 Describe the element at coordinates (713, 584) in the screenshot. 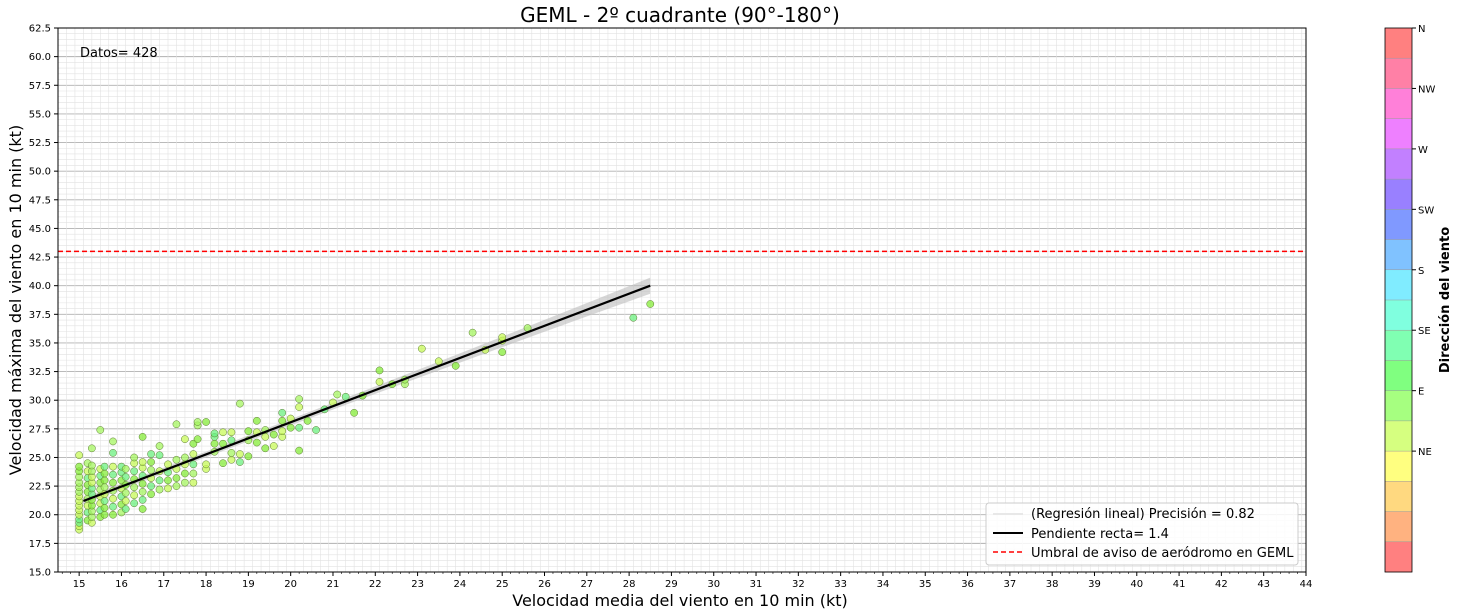

I see `x-tick-label: 30` at that location.